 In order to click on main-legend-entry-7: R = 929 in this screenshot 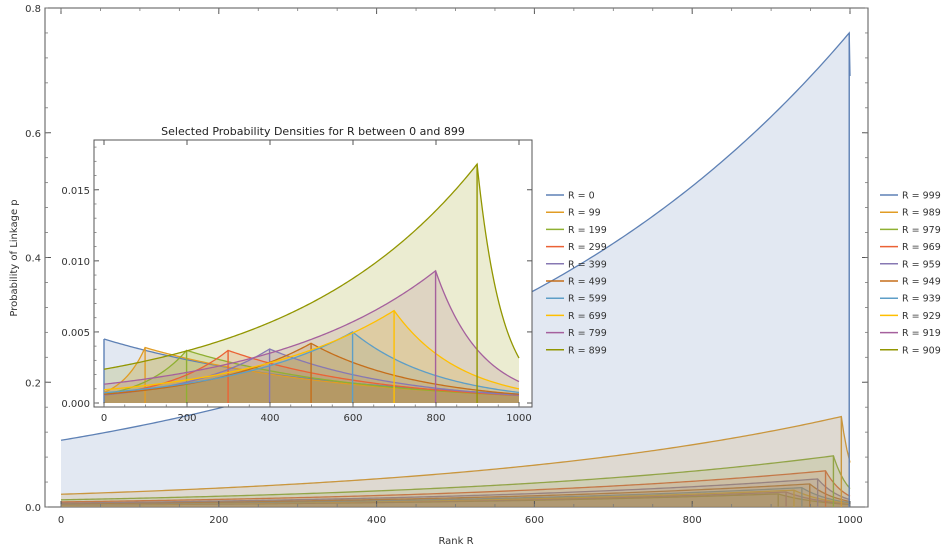, I will do `click(921, 316)`.